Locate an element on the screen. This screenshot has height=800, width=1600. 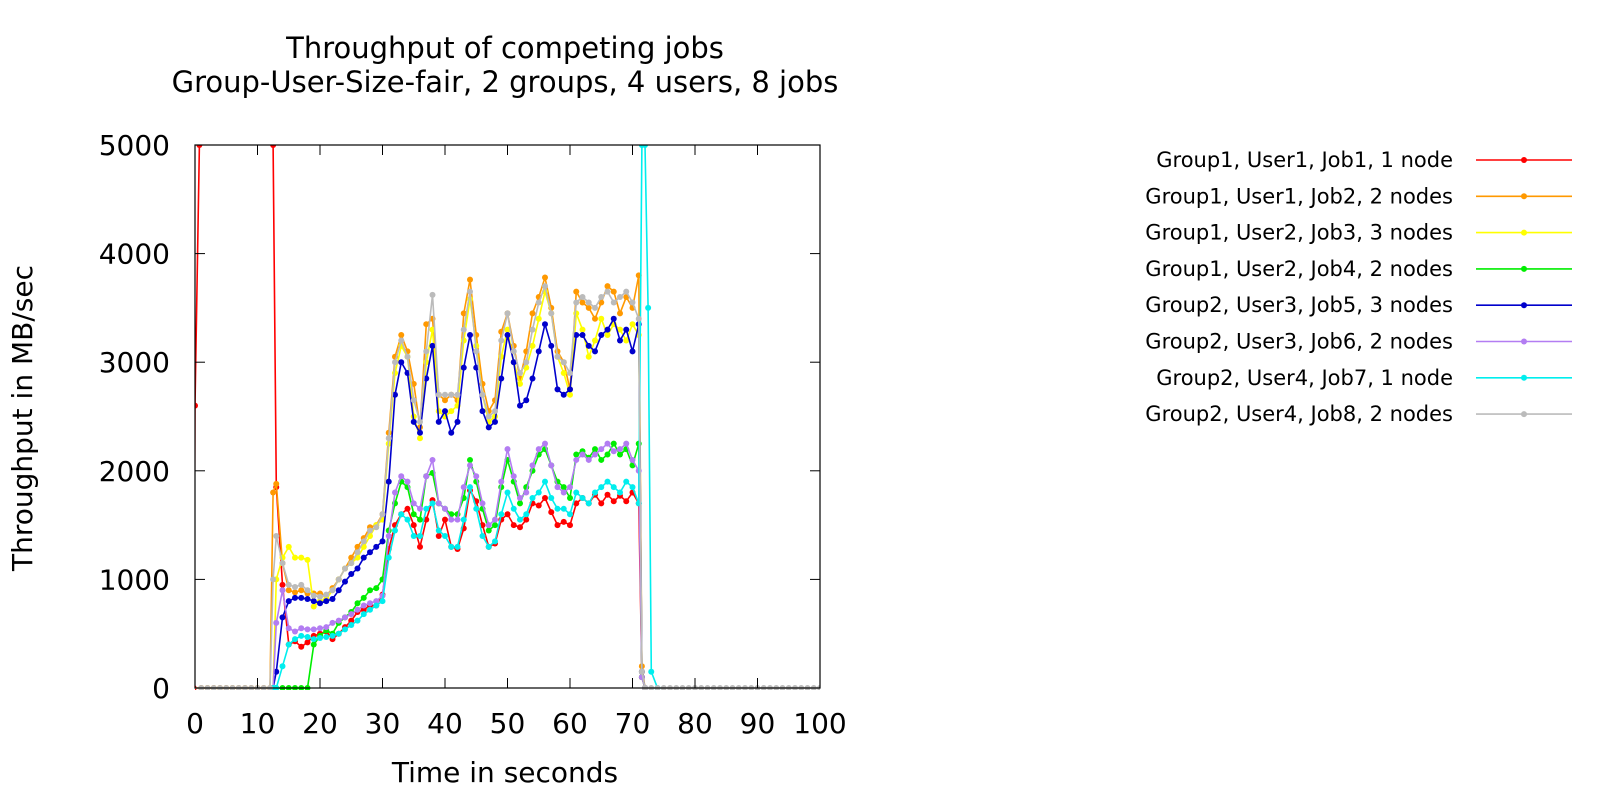
legend-label: Group2, User3, Job6, 2 nodes is located at coordinates (1299, 342).